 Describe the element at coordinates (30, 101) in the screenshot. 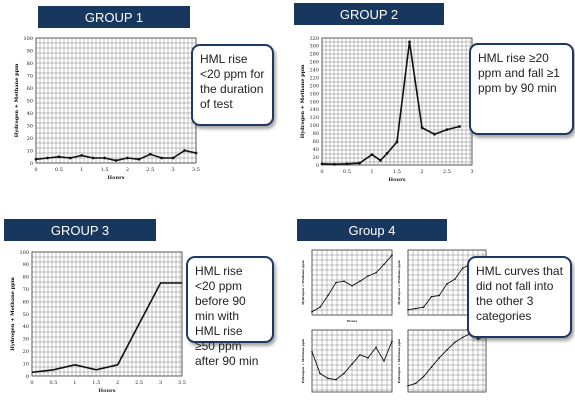

I see `y-tick-label: 50` at that location.